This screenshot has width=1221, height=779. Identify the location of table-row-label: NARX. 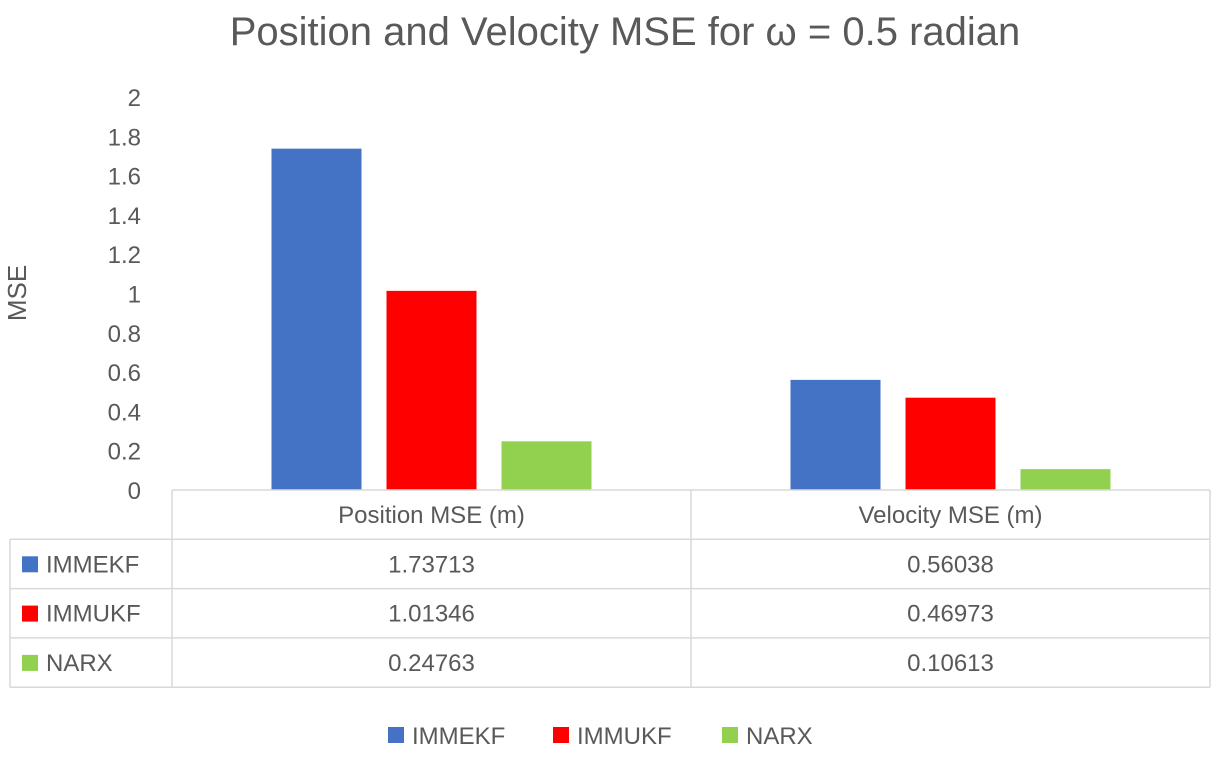
(79, 663).